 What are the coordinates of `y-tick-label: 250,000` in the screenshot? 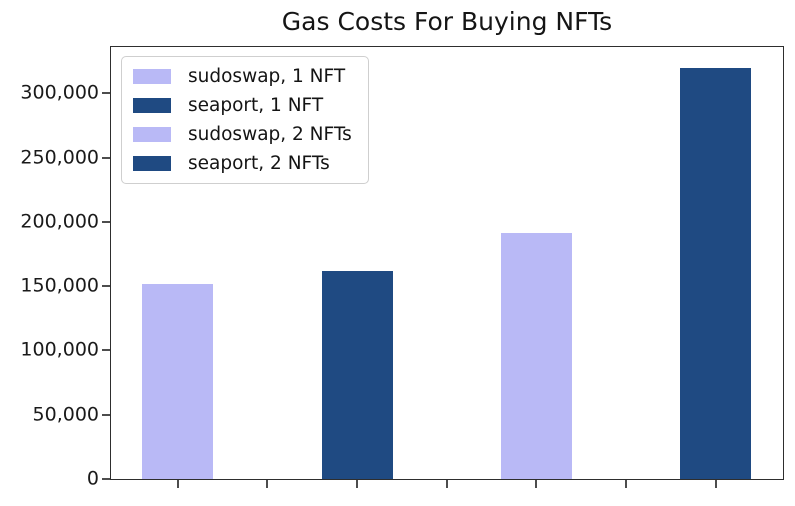 It's located at (59, 157).